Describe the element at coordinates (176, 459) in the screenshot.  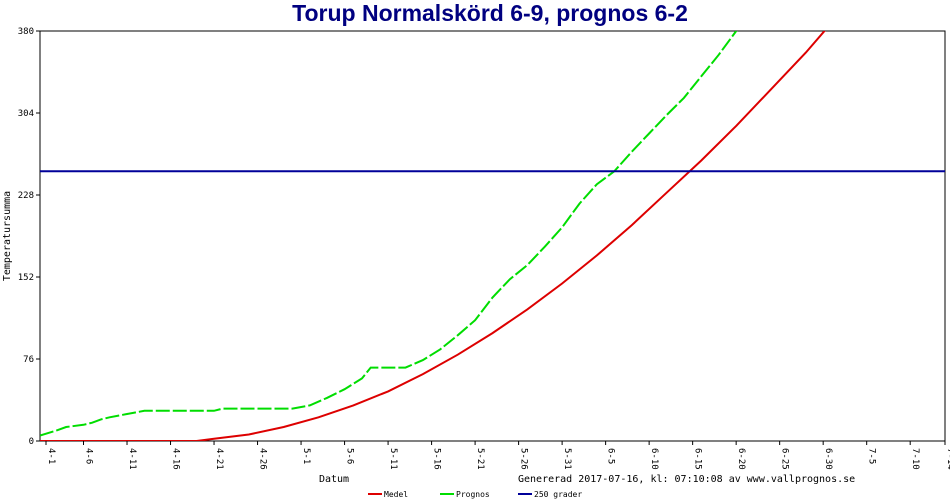
I see `x-tick-label: 4-16` at that location.